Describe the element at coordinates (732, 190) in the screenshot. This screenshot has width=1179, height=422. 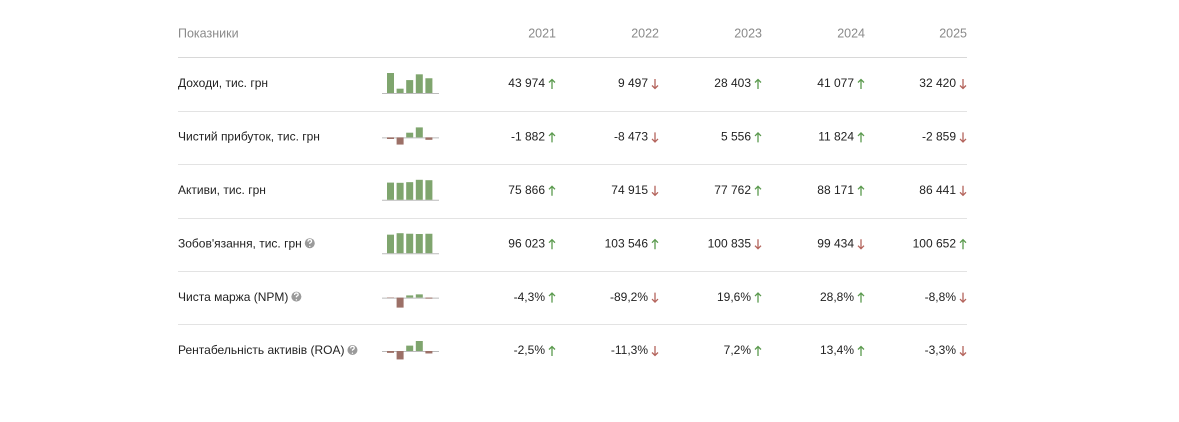
I see `value-cell: 77 762` at that location.